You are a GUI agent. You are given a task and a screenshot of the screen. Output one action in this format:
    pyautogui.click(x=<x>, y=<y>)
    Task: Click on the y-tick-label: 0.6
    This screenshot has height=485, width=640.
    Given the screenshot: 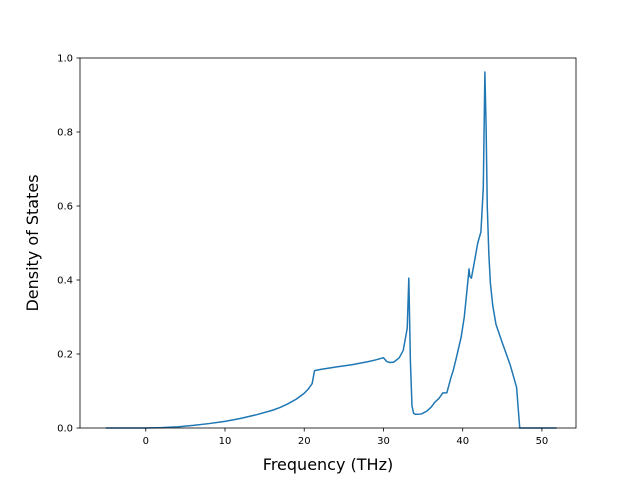 What is the action you would take?
    pyautogui.click(x=65, y=207)
    